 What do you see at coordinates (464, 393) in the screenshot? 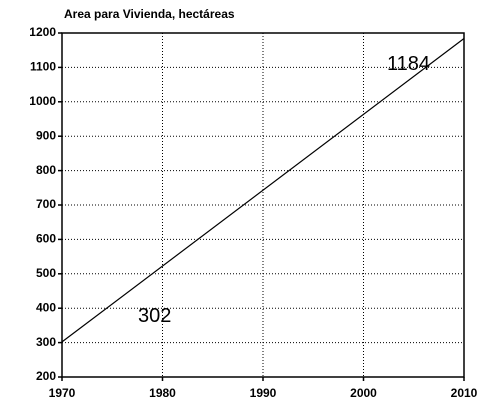
I see `x-tick-label: 2010` at bounding box center [464, 393].